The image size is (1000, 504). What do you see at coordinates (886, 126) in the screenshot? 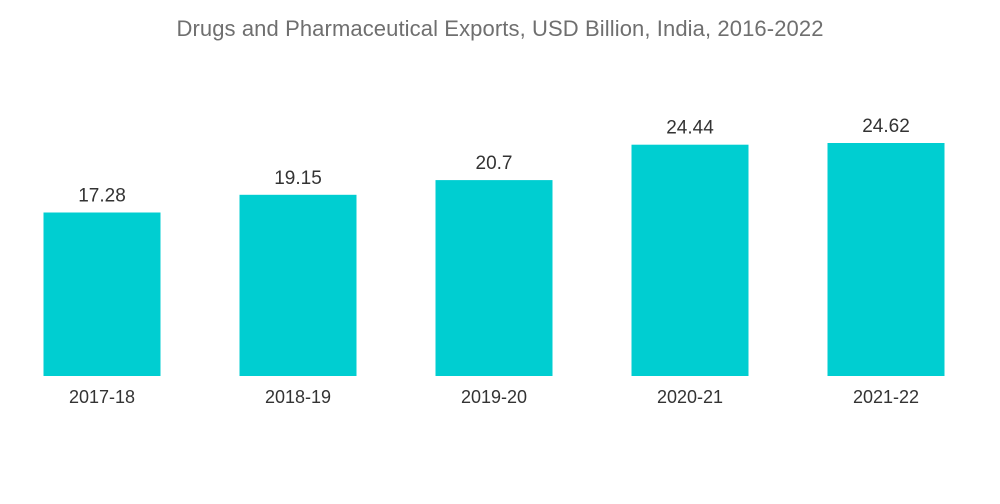
I see `value-label-2021-22: 24.62` at bounding box center [886, 126].